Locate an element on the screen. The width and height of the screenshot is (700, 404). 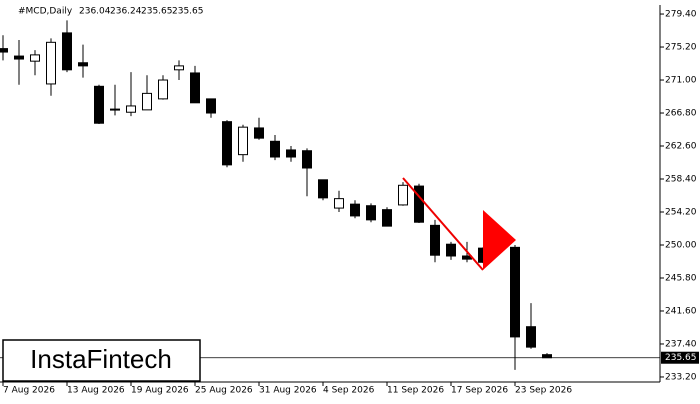
header-close: 235.65 is located at coordinates (188, 12).